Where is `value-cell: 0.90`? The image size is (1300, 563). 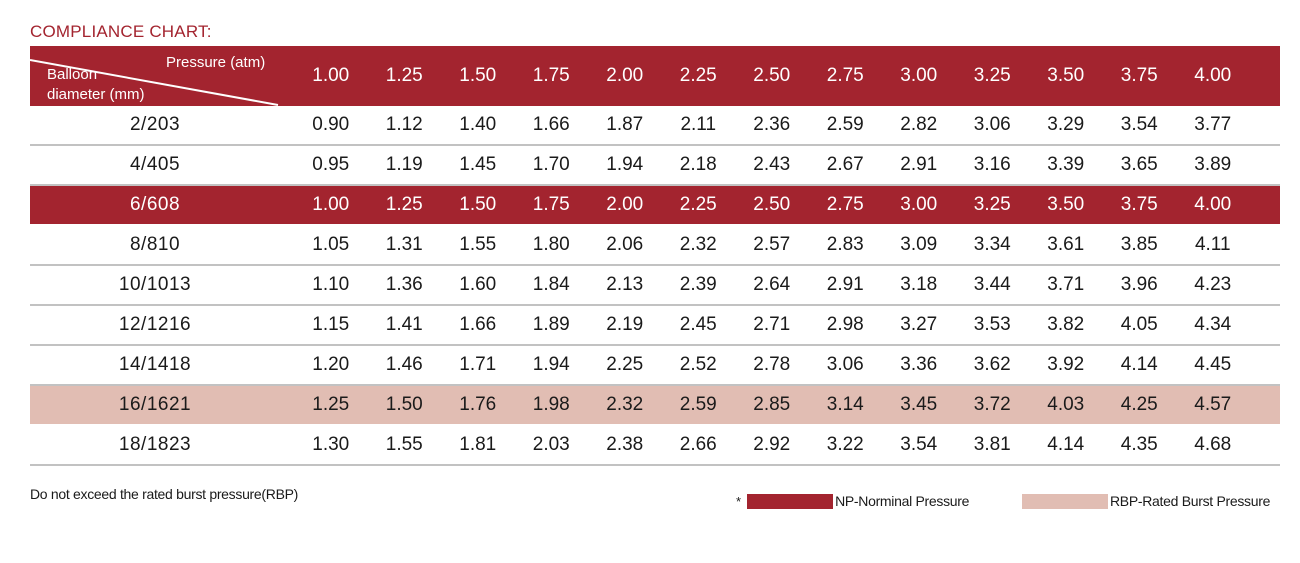 value-cell: 0.90 is located at coordinates (331, 124).